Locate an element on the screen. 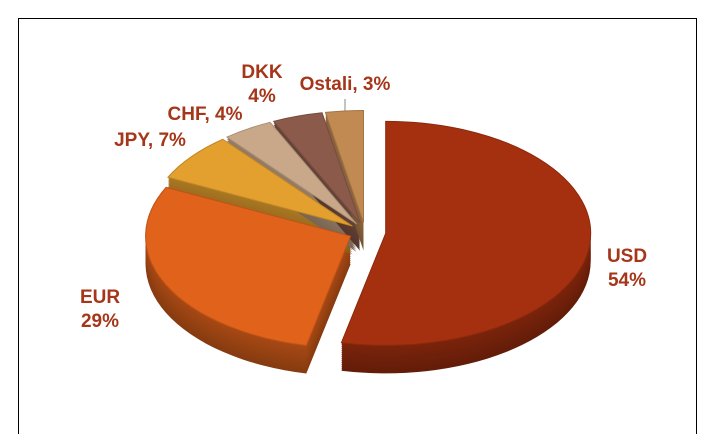 The height and width of the screenshot is (434, 704). data-label-line: EUR is located at coordinates (100, 297).